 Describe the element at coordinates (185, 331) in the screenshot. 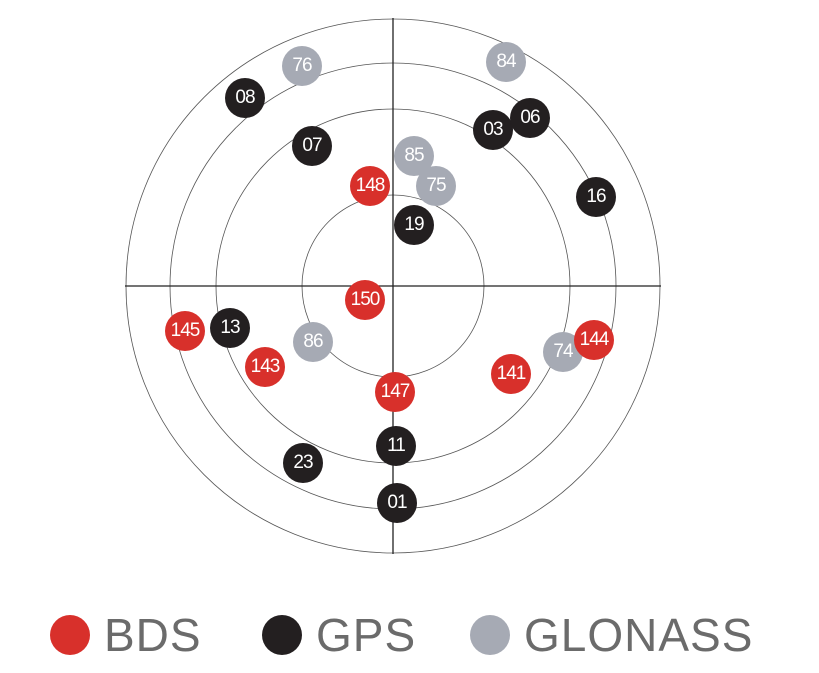

I see `satellite-bds-145: 145` at that location.